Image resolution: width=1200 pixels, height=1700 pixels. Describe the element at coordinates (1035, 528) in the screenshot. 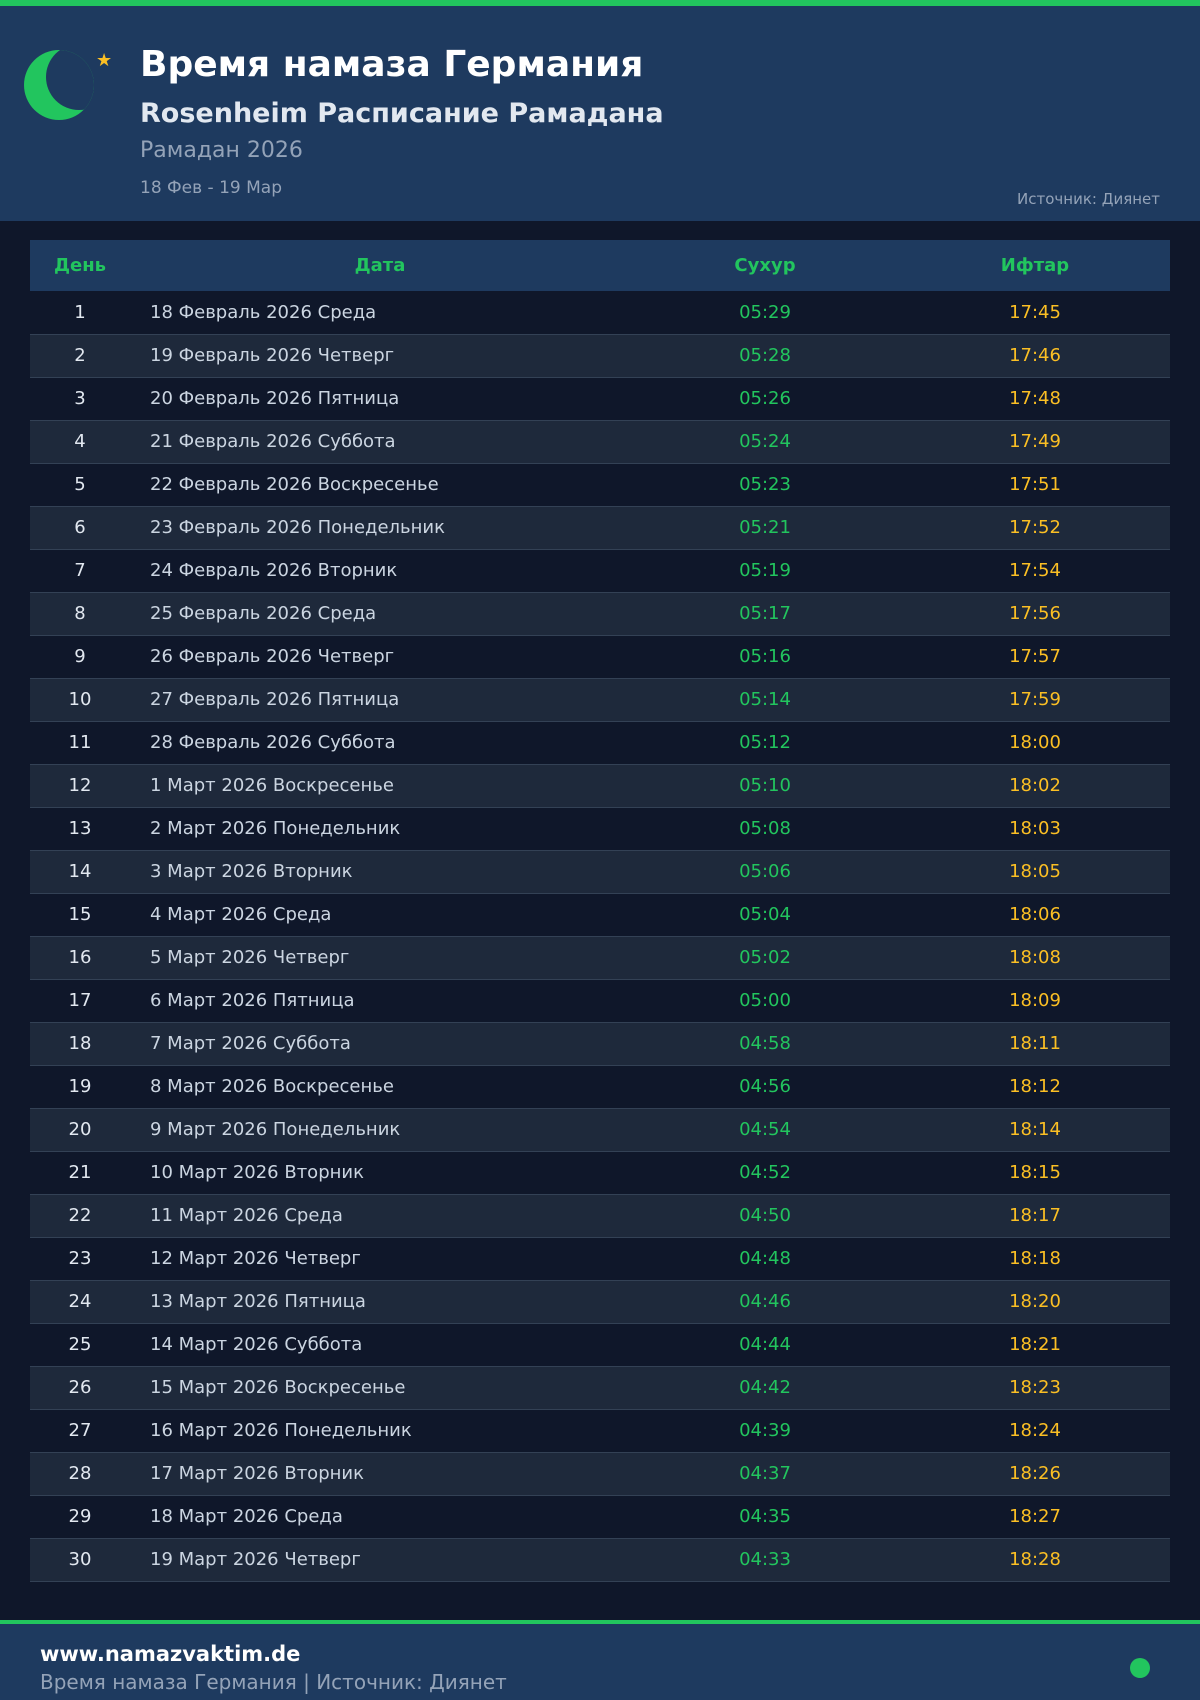

I see `iftar-cell: 17:52` at that location.